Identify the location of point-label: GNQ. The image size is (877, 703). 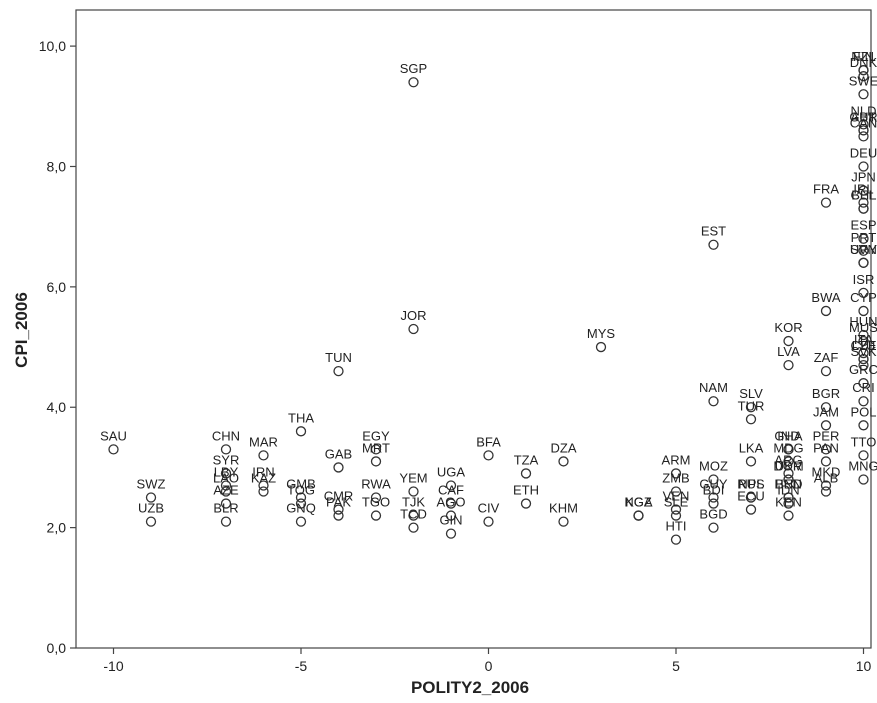
(301, 508).